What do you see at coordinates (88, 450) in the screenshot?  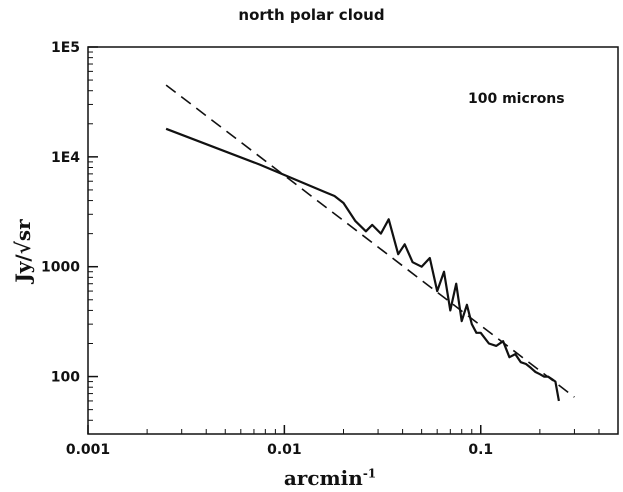 I see `x-tick-label: 0.001` at bounding box center [88, 450].